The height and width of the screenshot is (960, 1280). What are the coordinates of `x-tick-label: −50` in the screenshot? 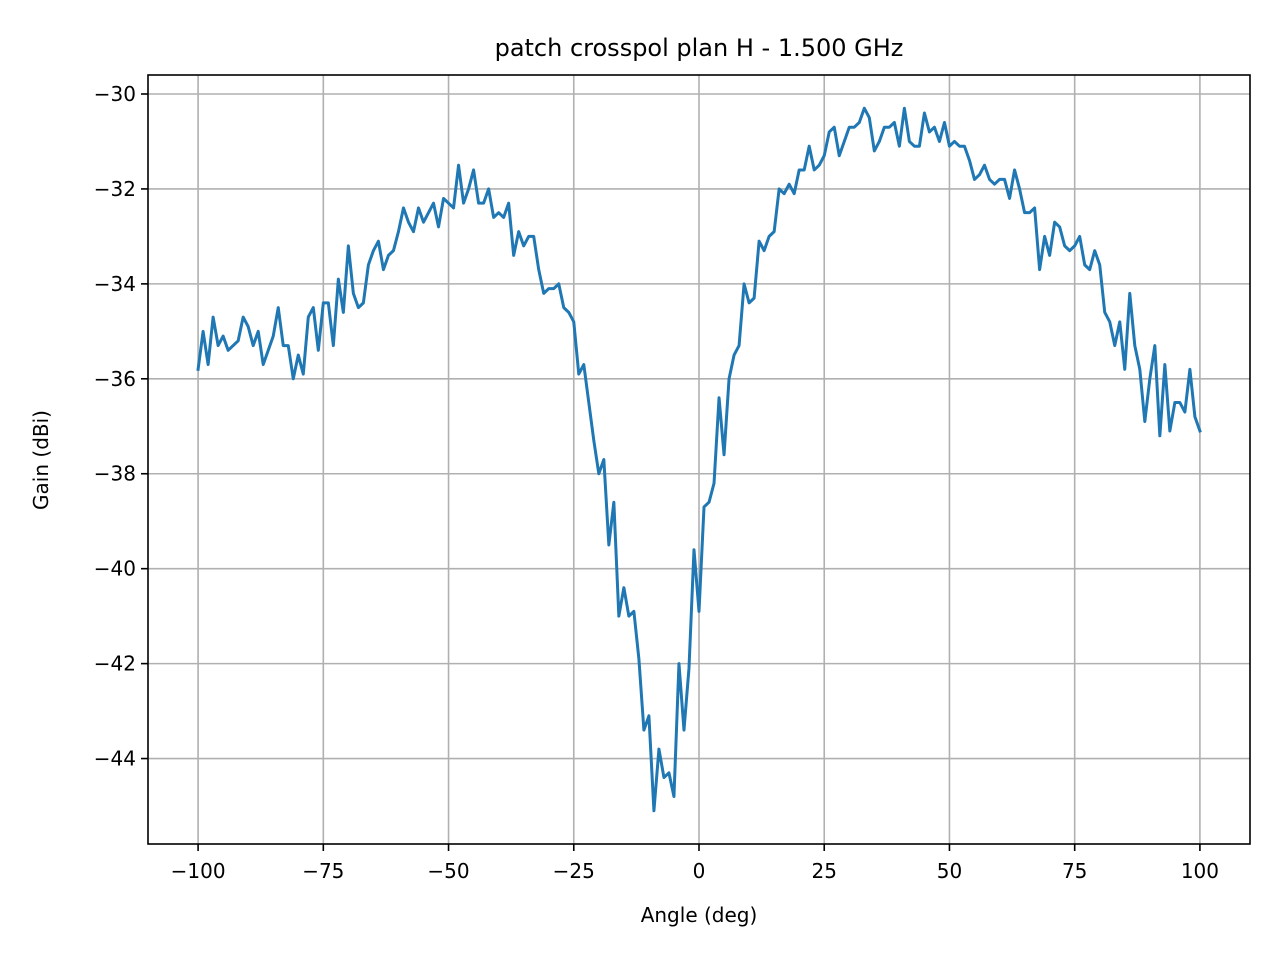 It's located at (448, 871).